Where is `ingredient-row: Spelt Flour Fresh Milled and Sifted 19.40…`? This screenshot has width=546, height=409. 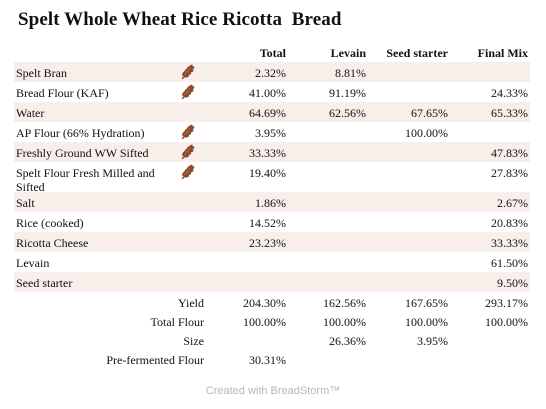 ingredient-row: Spelt Flour Fresh Milled and Sifted 19.40… is located at coordinates (272, 178).